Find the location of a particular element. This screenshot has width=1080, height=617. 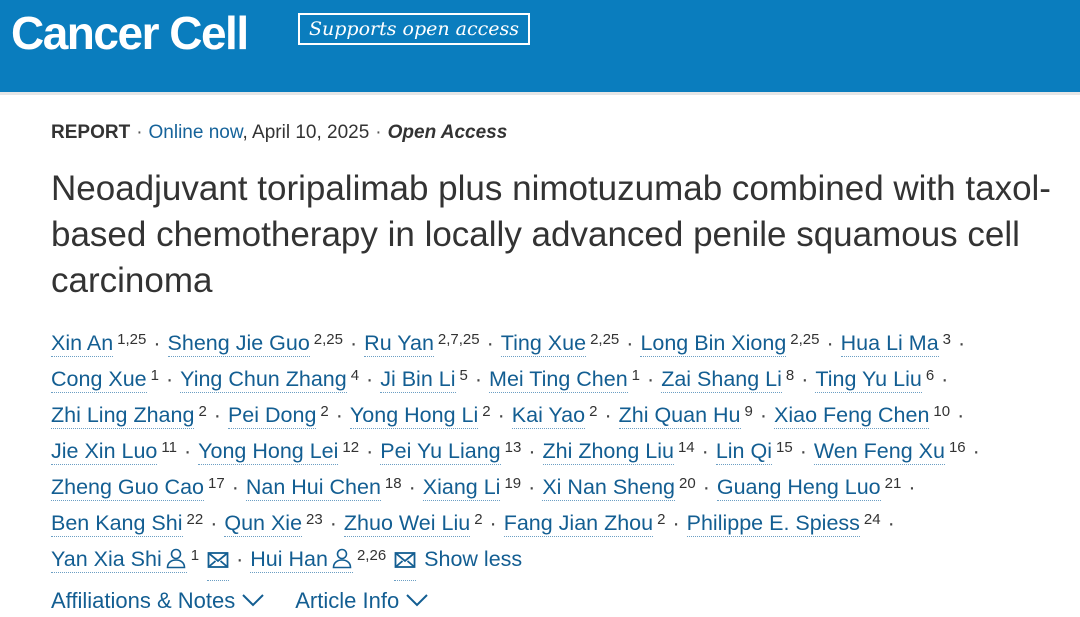

author-link: Hua Li Ma is located at coordinates (889, 344).